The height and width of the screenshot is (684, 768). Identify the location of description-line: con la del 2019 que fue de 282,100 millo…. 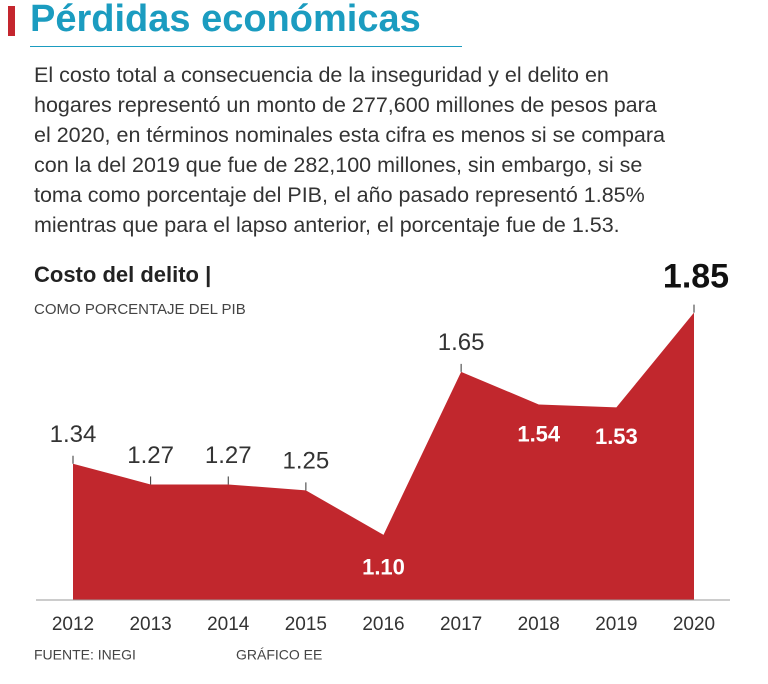
(338, 165).